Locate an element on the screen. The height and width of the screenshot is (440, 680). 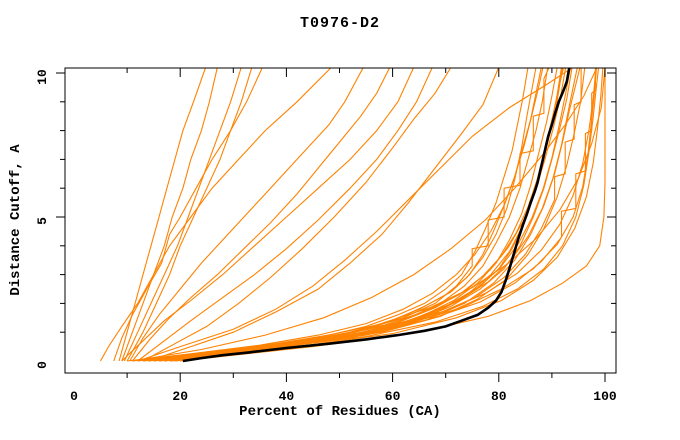
chart-title: T0976-D2 is located at coordinates (339, 23).